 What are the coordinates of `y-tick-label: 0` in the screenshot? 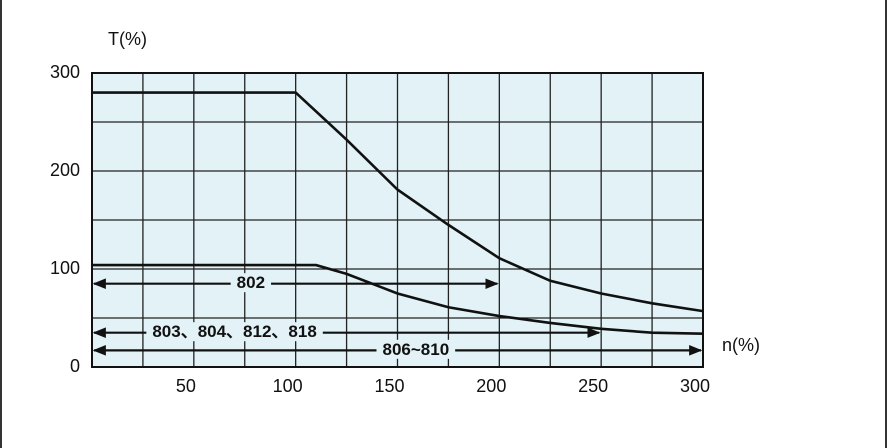 It's located at (75, 366).